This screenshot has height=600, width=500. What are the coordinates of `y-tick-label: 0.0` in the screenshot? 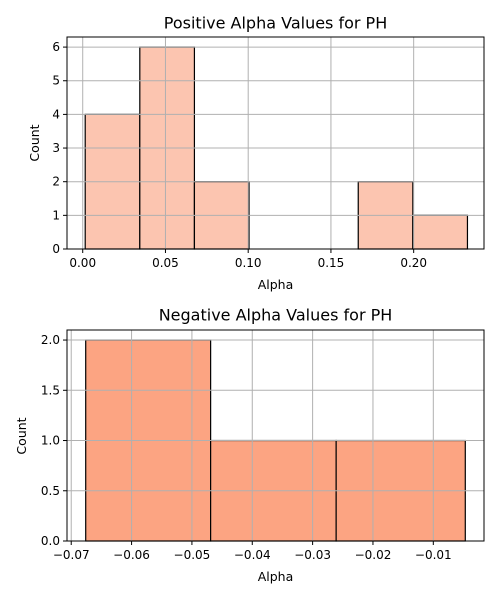 It's located at (50, 541).